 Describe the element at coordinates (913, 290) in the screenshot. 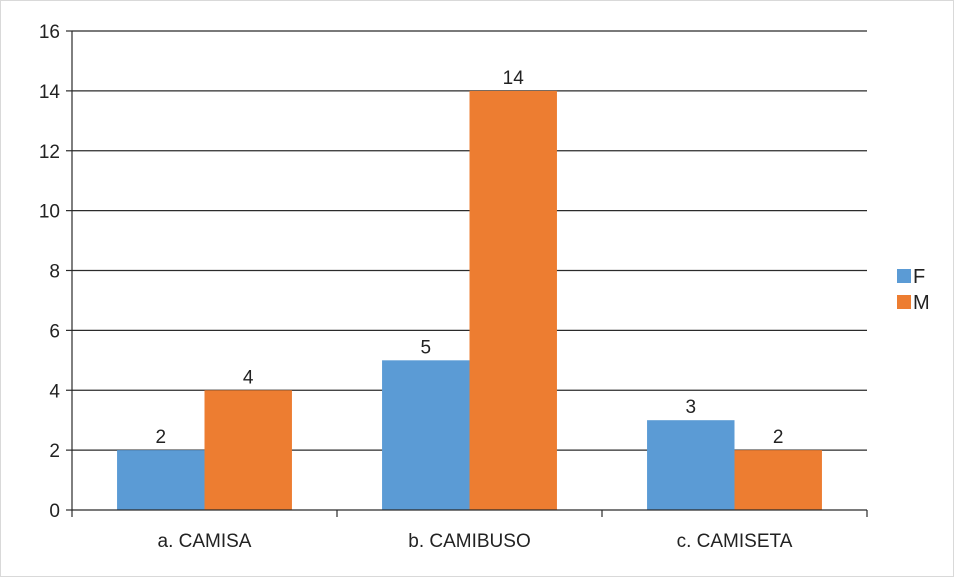

I see `legend: FM` at that location.